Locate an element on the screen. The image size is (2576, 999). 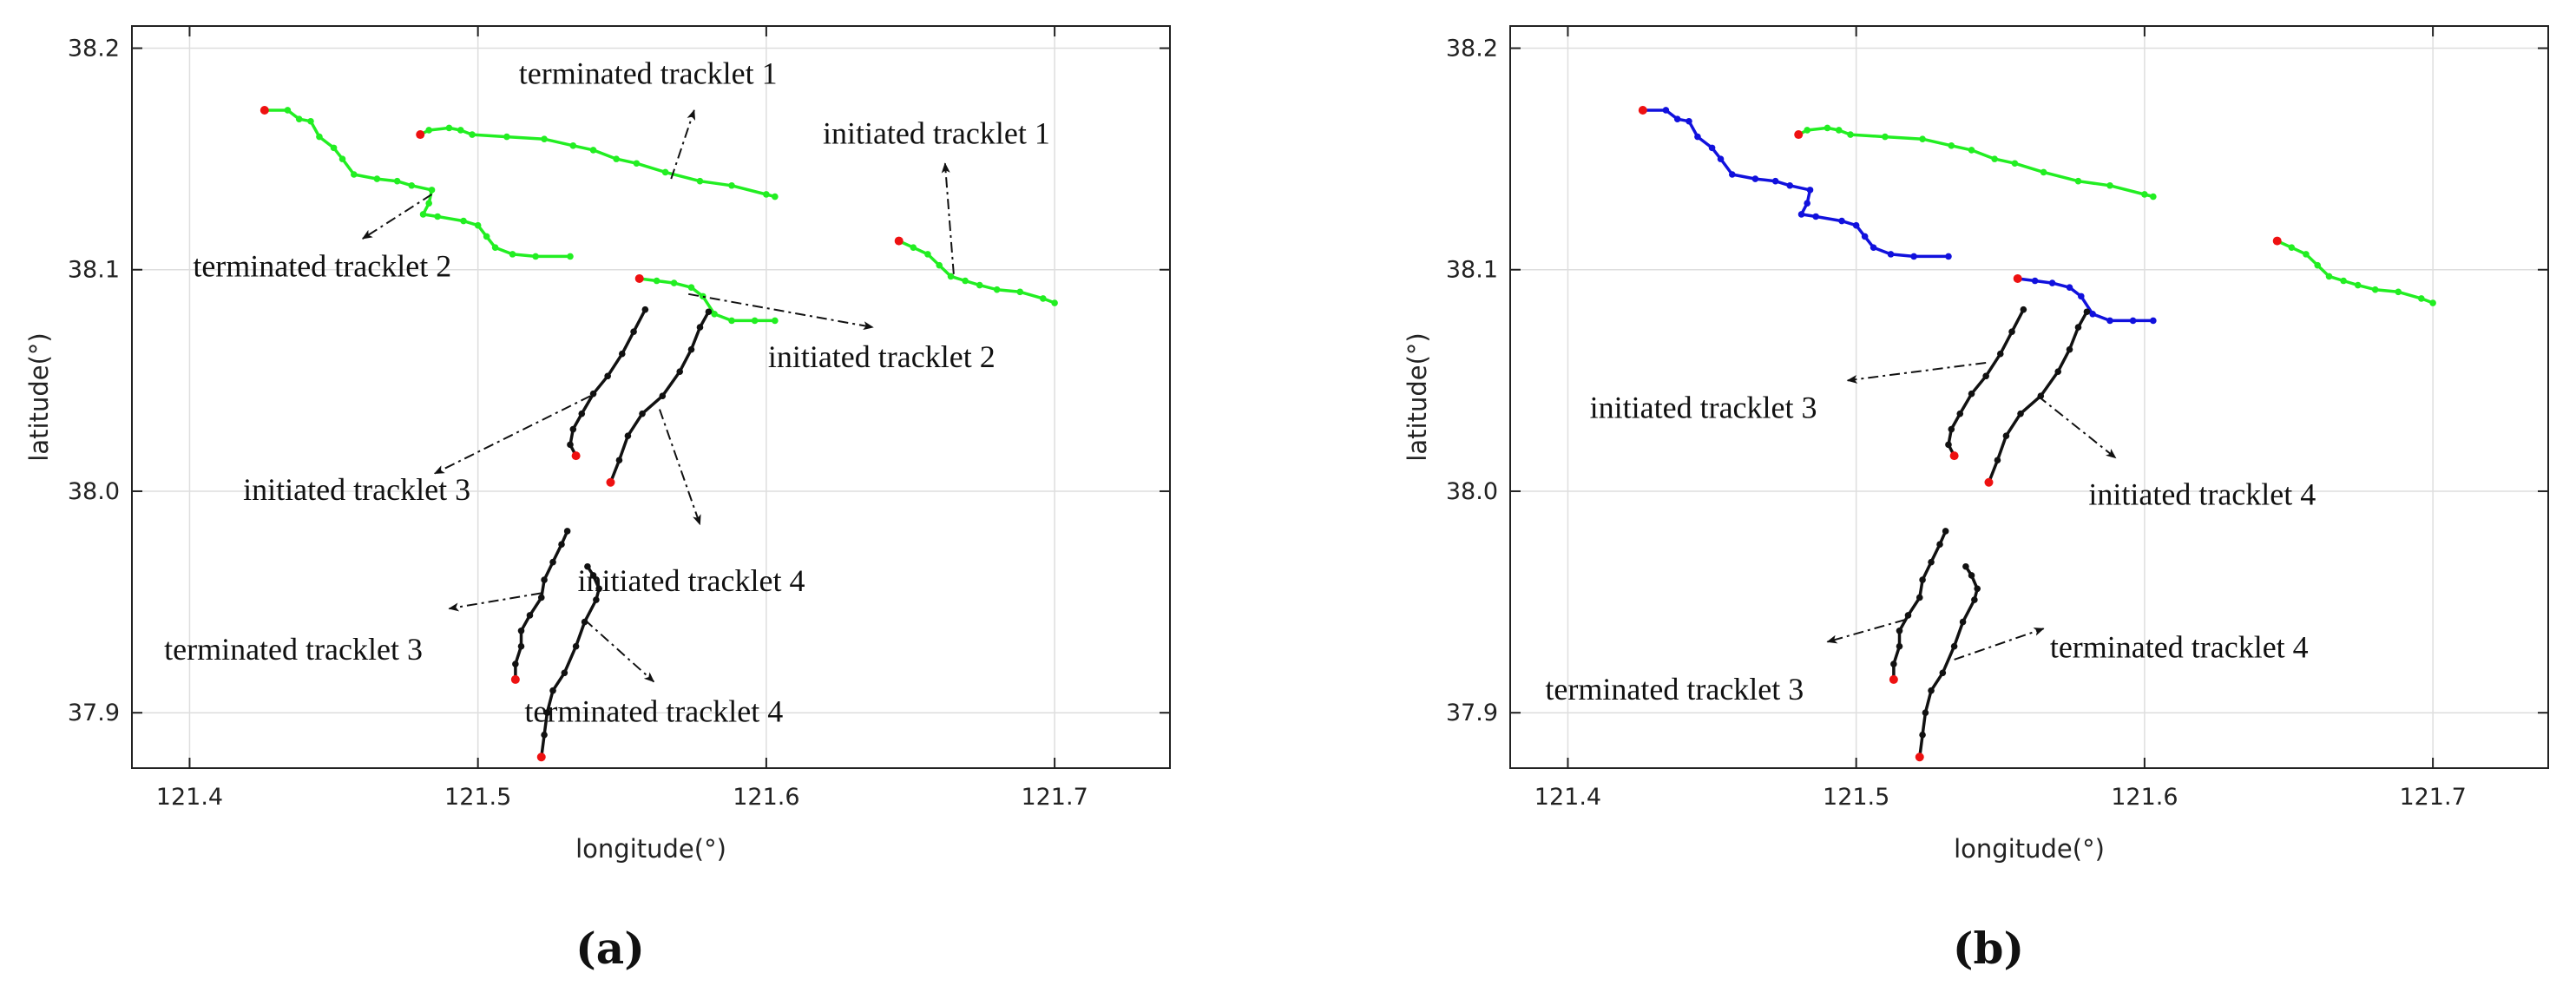
x-tick-label: 121.5 is located at coordinates (1856, 797).